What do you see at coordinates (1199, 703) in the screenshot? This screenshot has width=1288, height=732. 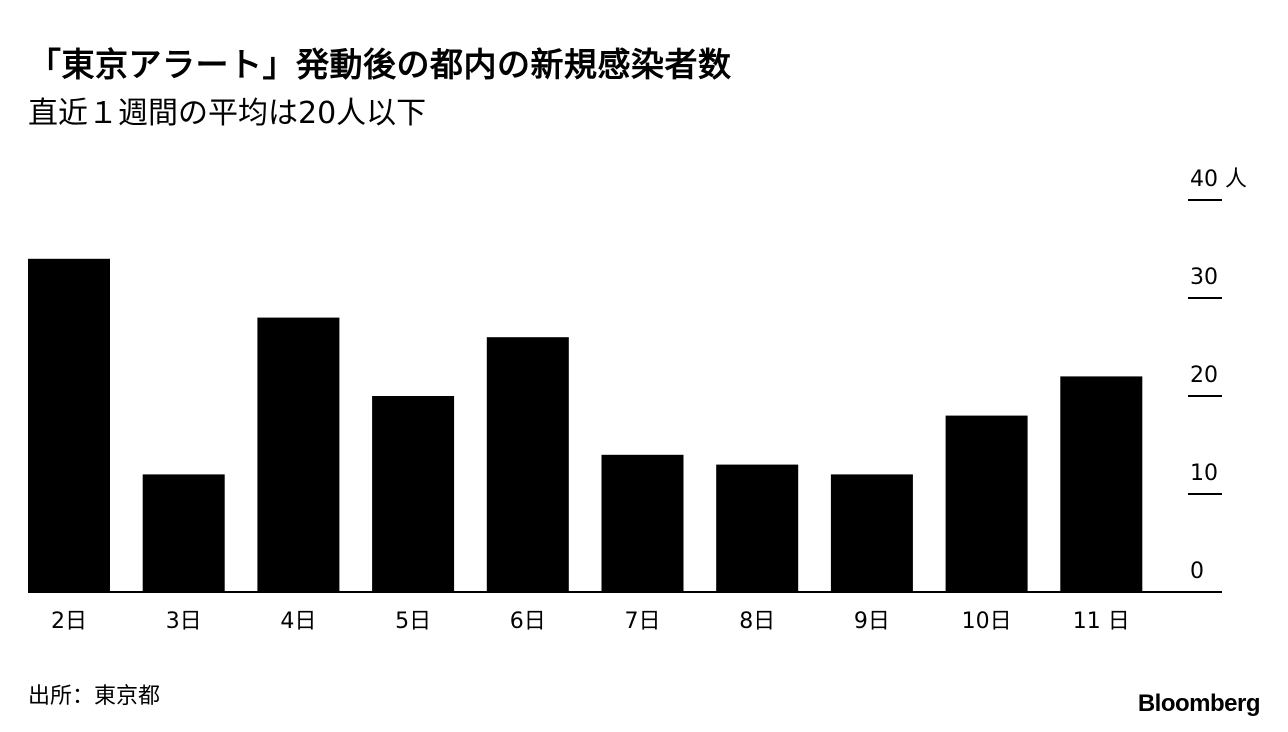 I see `bloomberg-logo: Bloomberg` at bounding box center [1199, 703].